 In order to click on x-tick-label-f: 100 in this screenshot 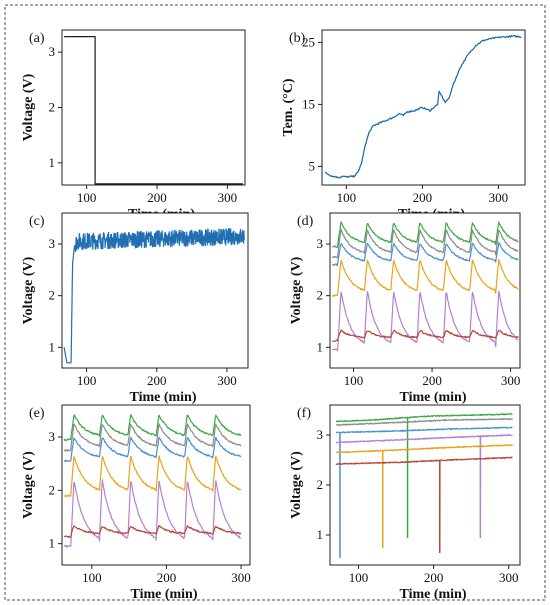, I will do `click(359, 577)`.